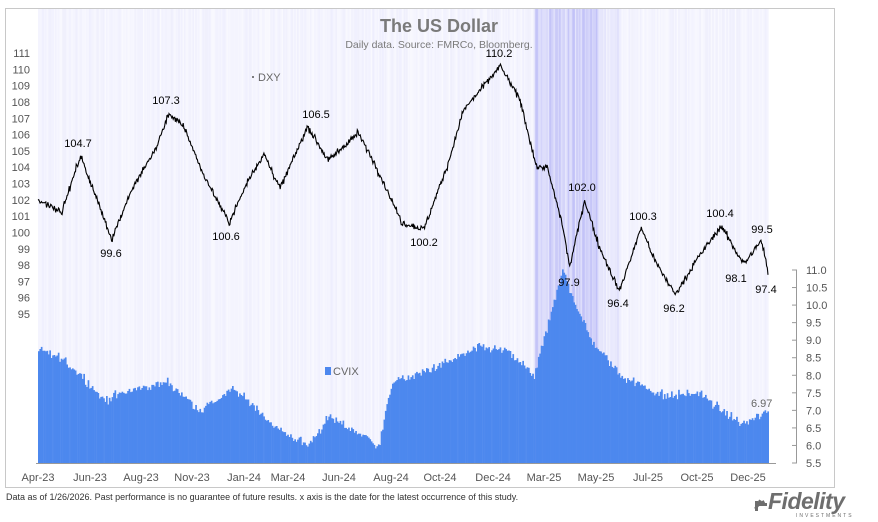 This screenshot has width=878, height=522. I want to click on dxy-annotation: 110.2, so click(499, 54).